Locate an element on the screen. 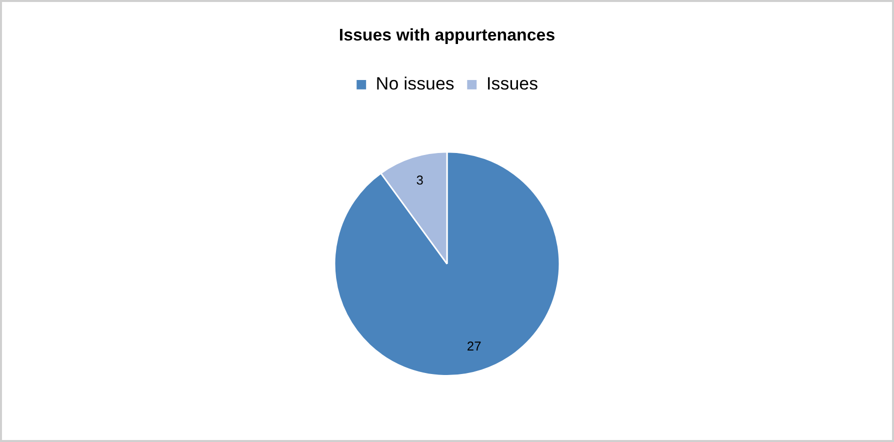 Image resolution: width=894 pixels, height=442 pixels. legend-label: Issues is located at coordinates (512, 84).